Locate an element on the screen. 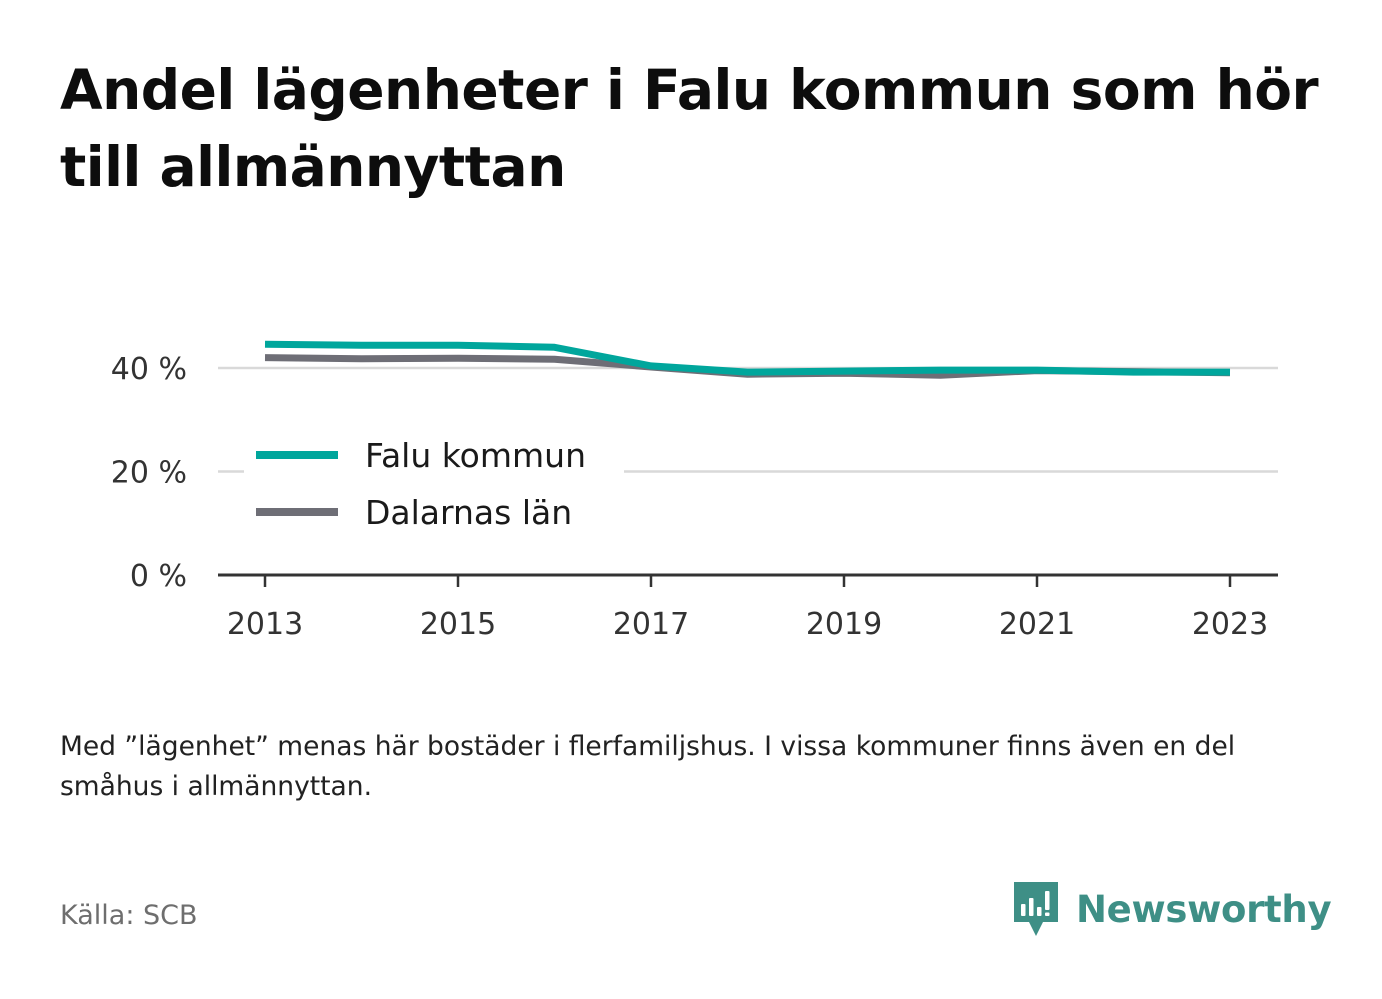  newsworthy-brand: Newsworthy is located at coordinates (1171, 909).